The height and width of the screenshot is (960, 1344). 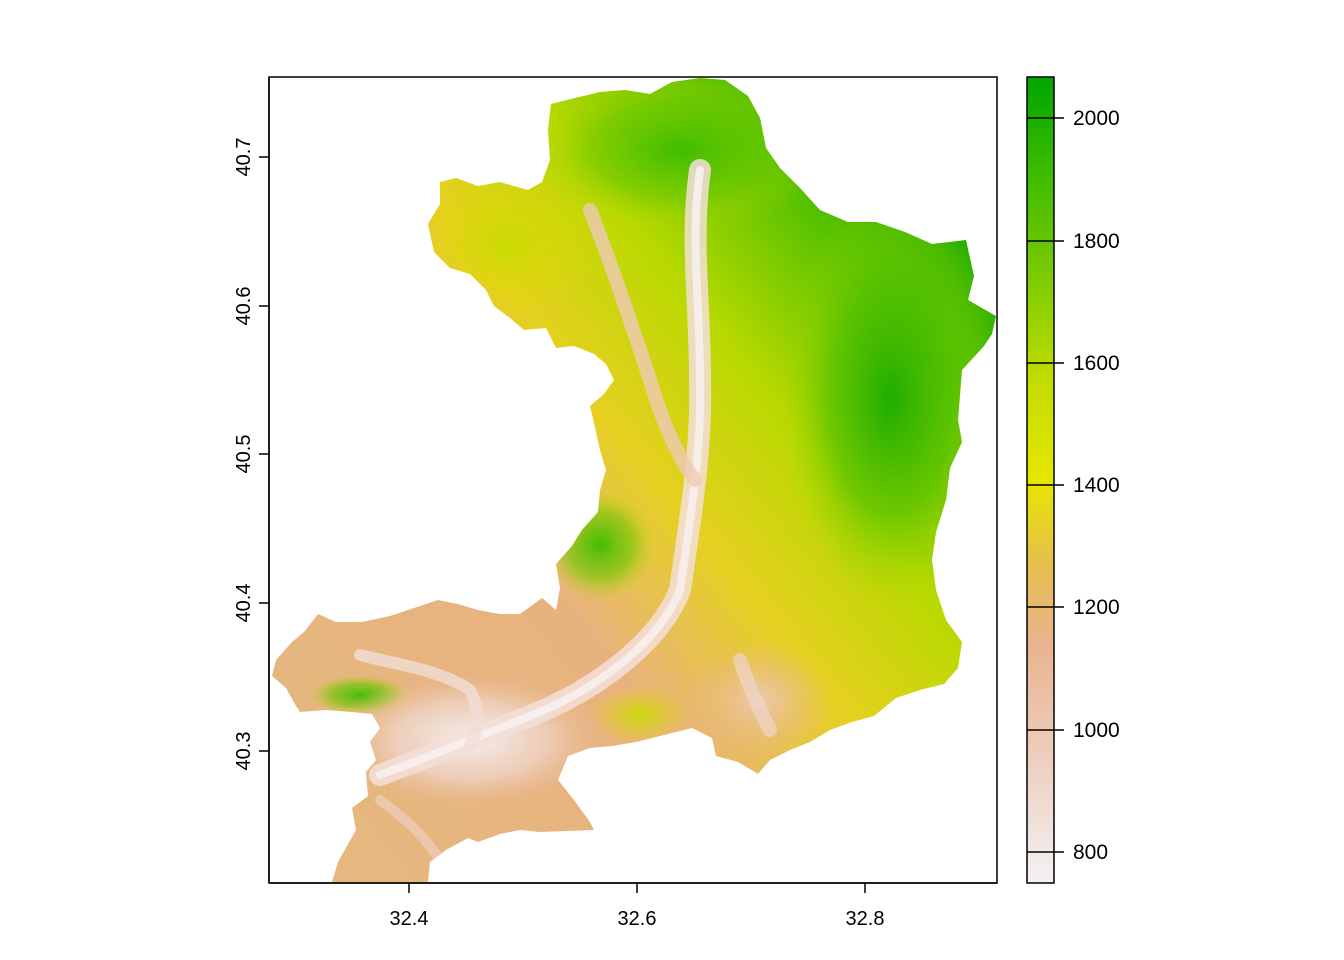 What do you see at coordinates (244, 454) in the screenshot?
I see `y-tick-label: 40.5` at bounding box center [244, 454].